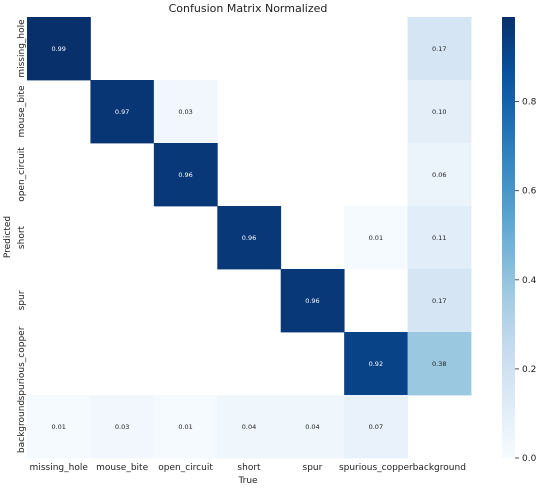 The width and height of the screenshot is (550, 488). I want to click on y-tick-label: short, so click(22, 237).